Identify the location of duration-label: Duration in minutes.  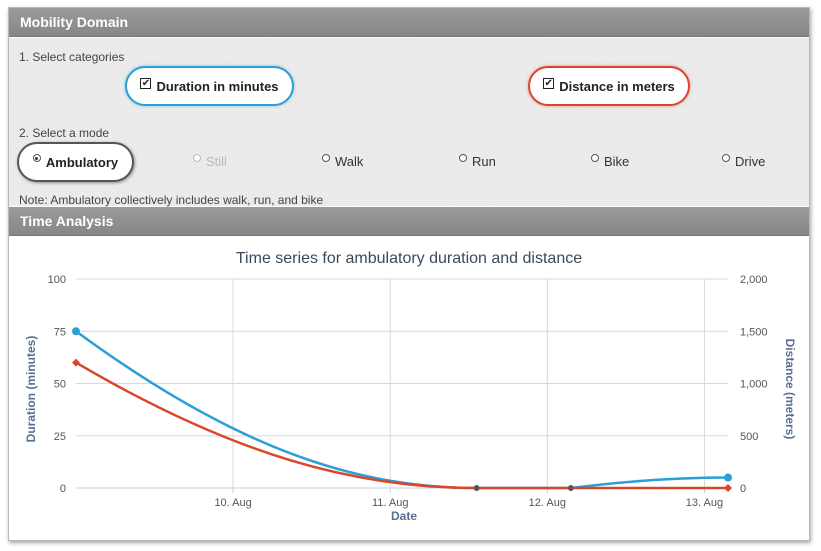
(217, 86).